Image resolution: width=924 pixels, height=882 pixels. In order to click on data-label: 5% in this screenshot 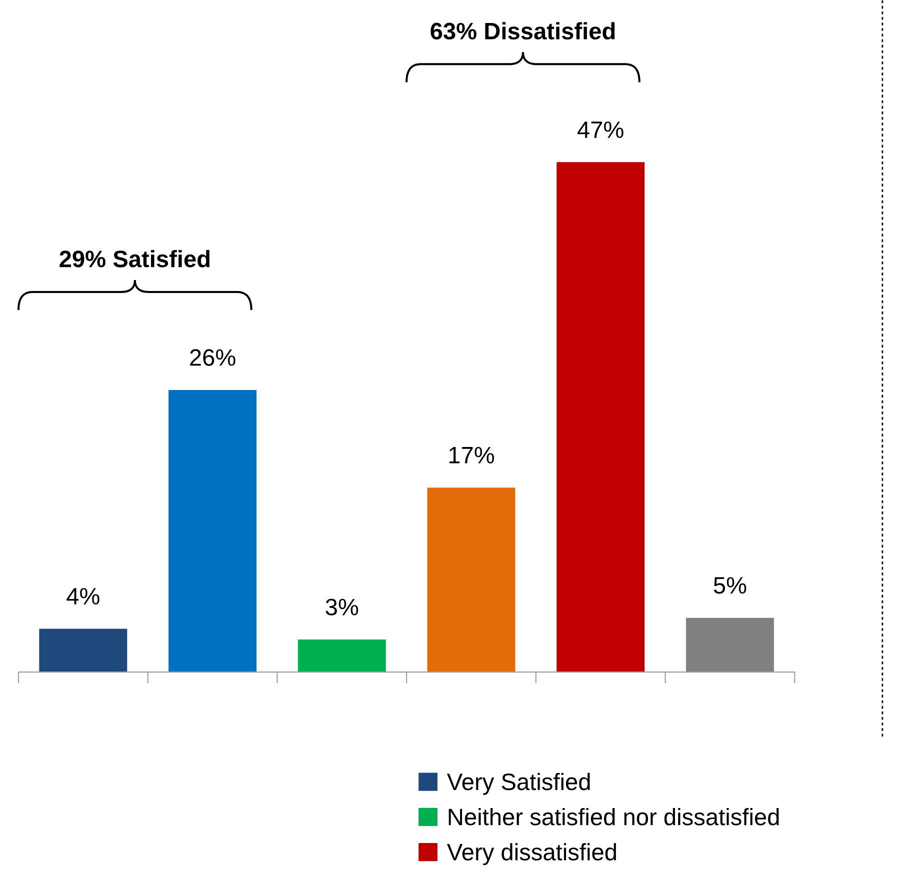, I will do `click(730, 585)`.